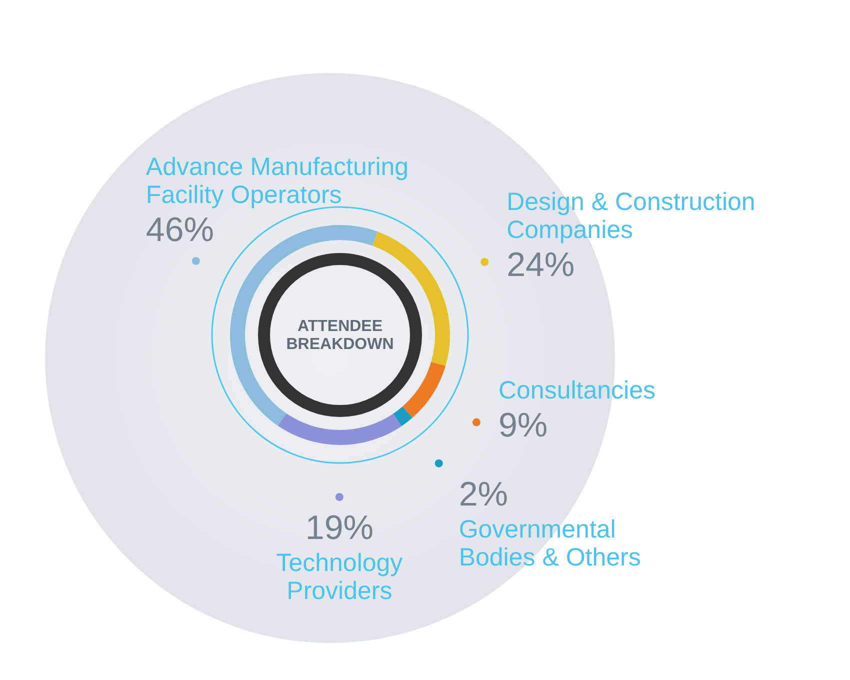 This screenshot has height=680, width=850. What do you see at coordinates (277, 180) in the screenshot?
I see `slice-label: Advance Manufacturing Facility Operators` at bounding box center [277, 180].